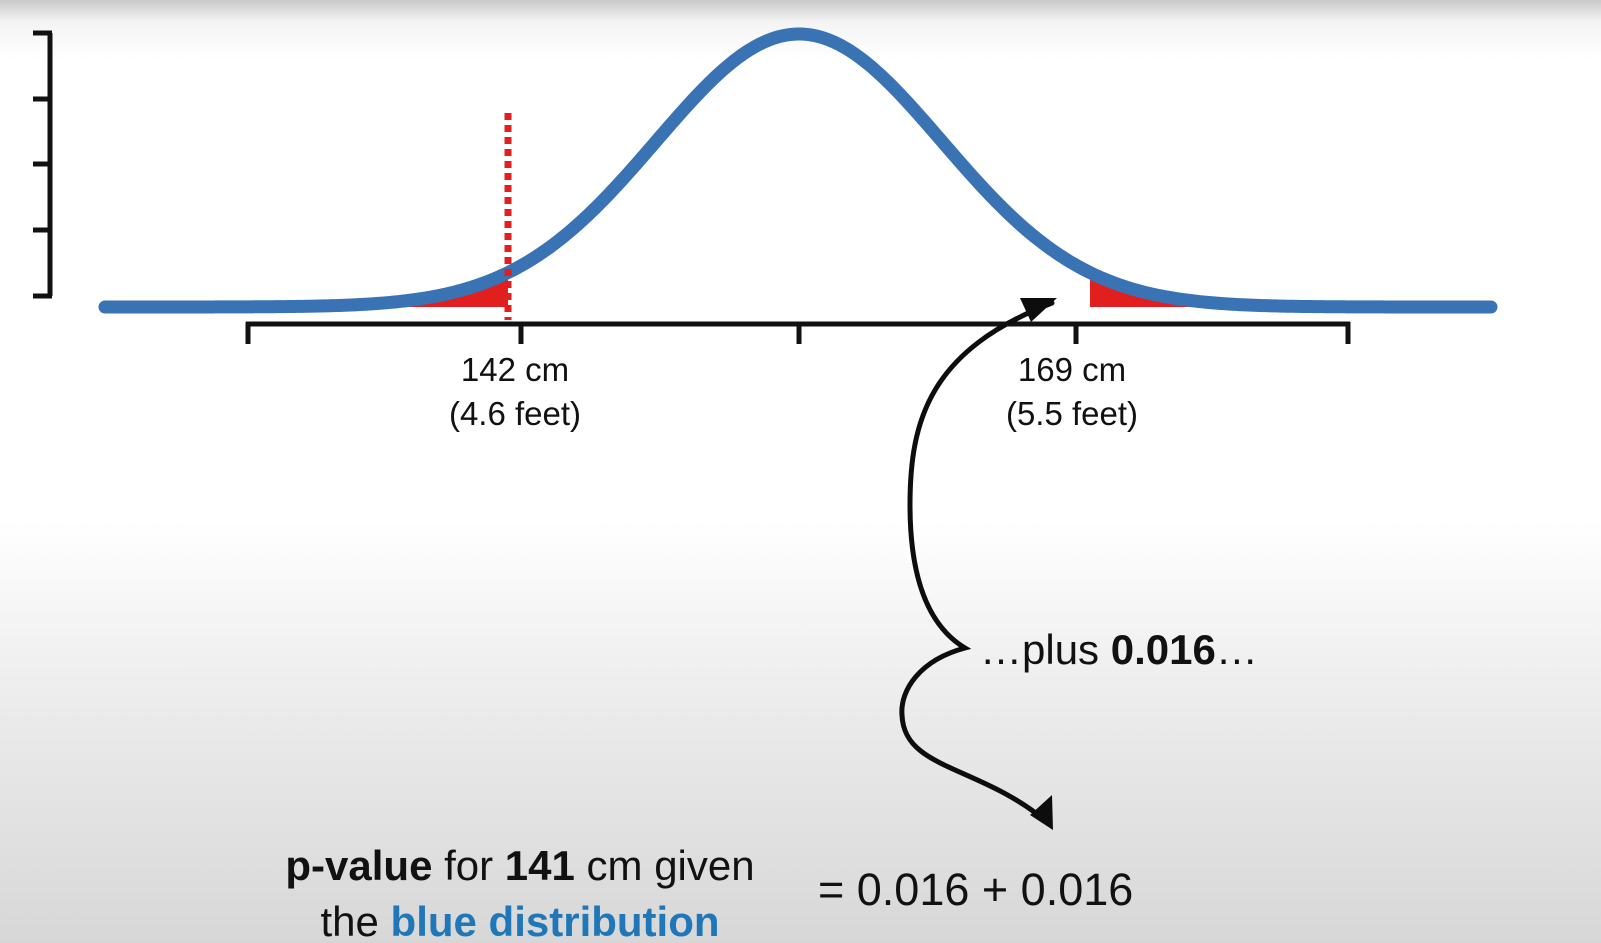 This screenshot has height=943, width=1601. I want to click on curved-arrow, so click(978, 564).